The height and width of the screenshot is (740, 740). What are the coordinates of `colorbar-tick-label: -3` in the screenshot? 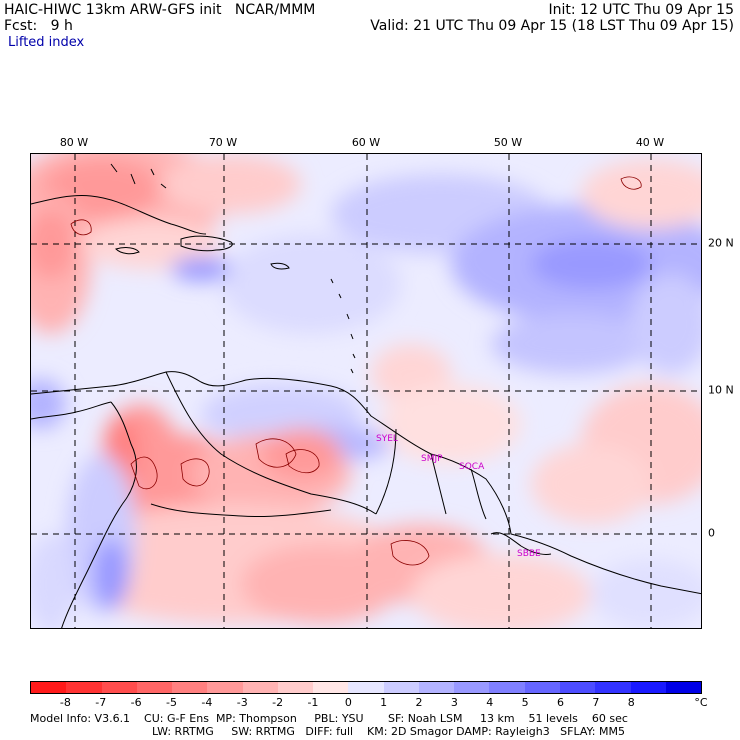 It's located at (242, 702).